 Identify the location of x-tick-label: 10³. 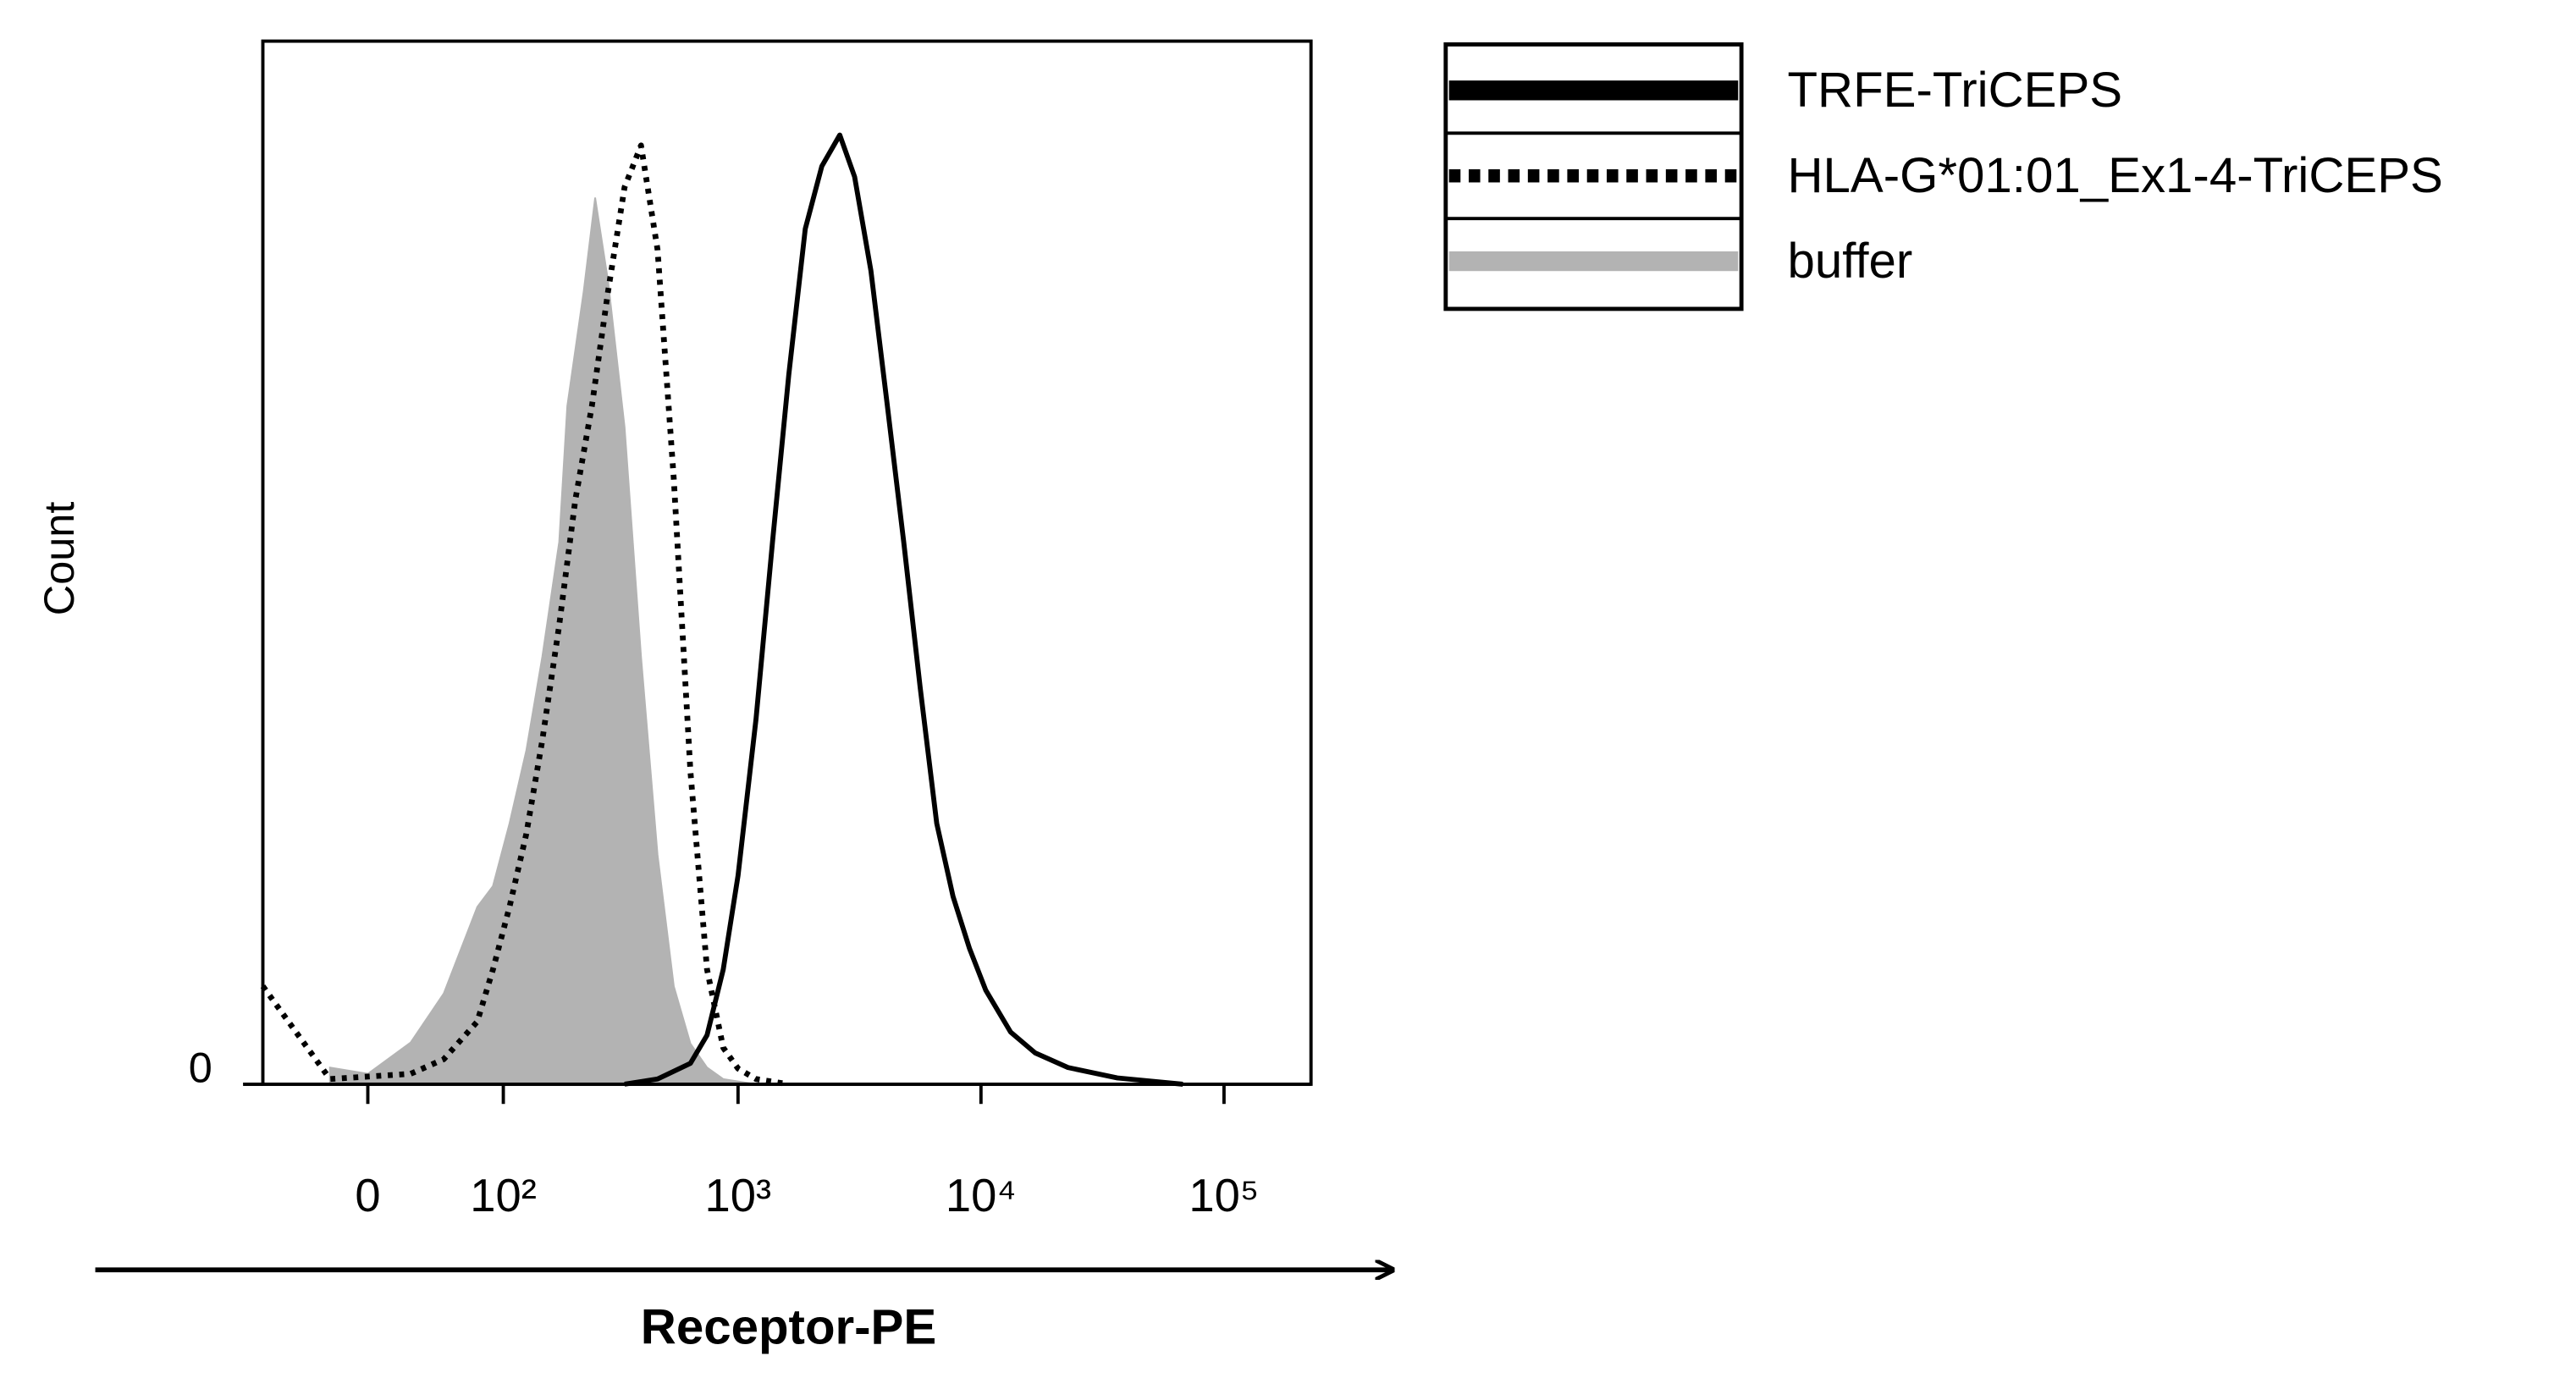
(739, 1195).